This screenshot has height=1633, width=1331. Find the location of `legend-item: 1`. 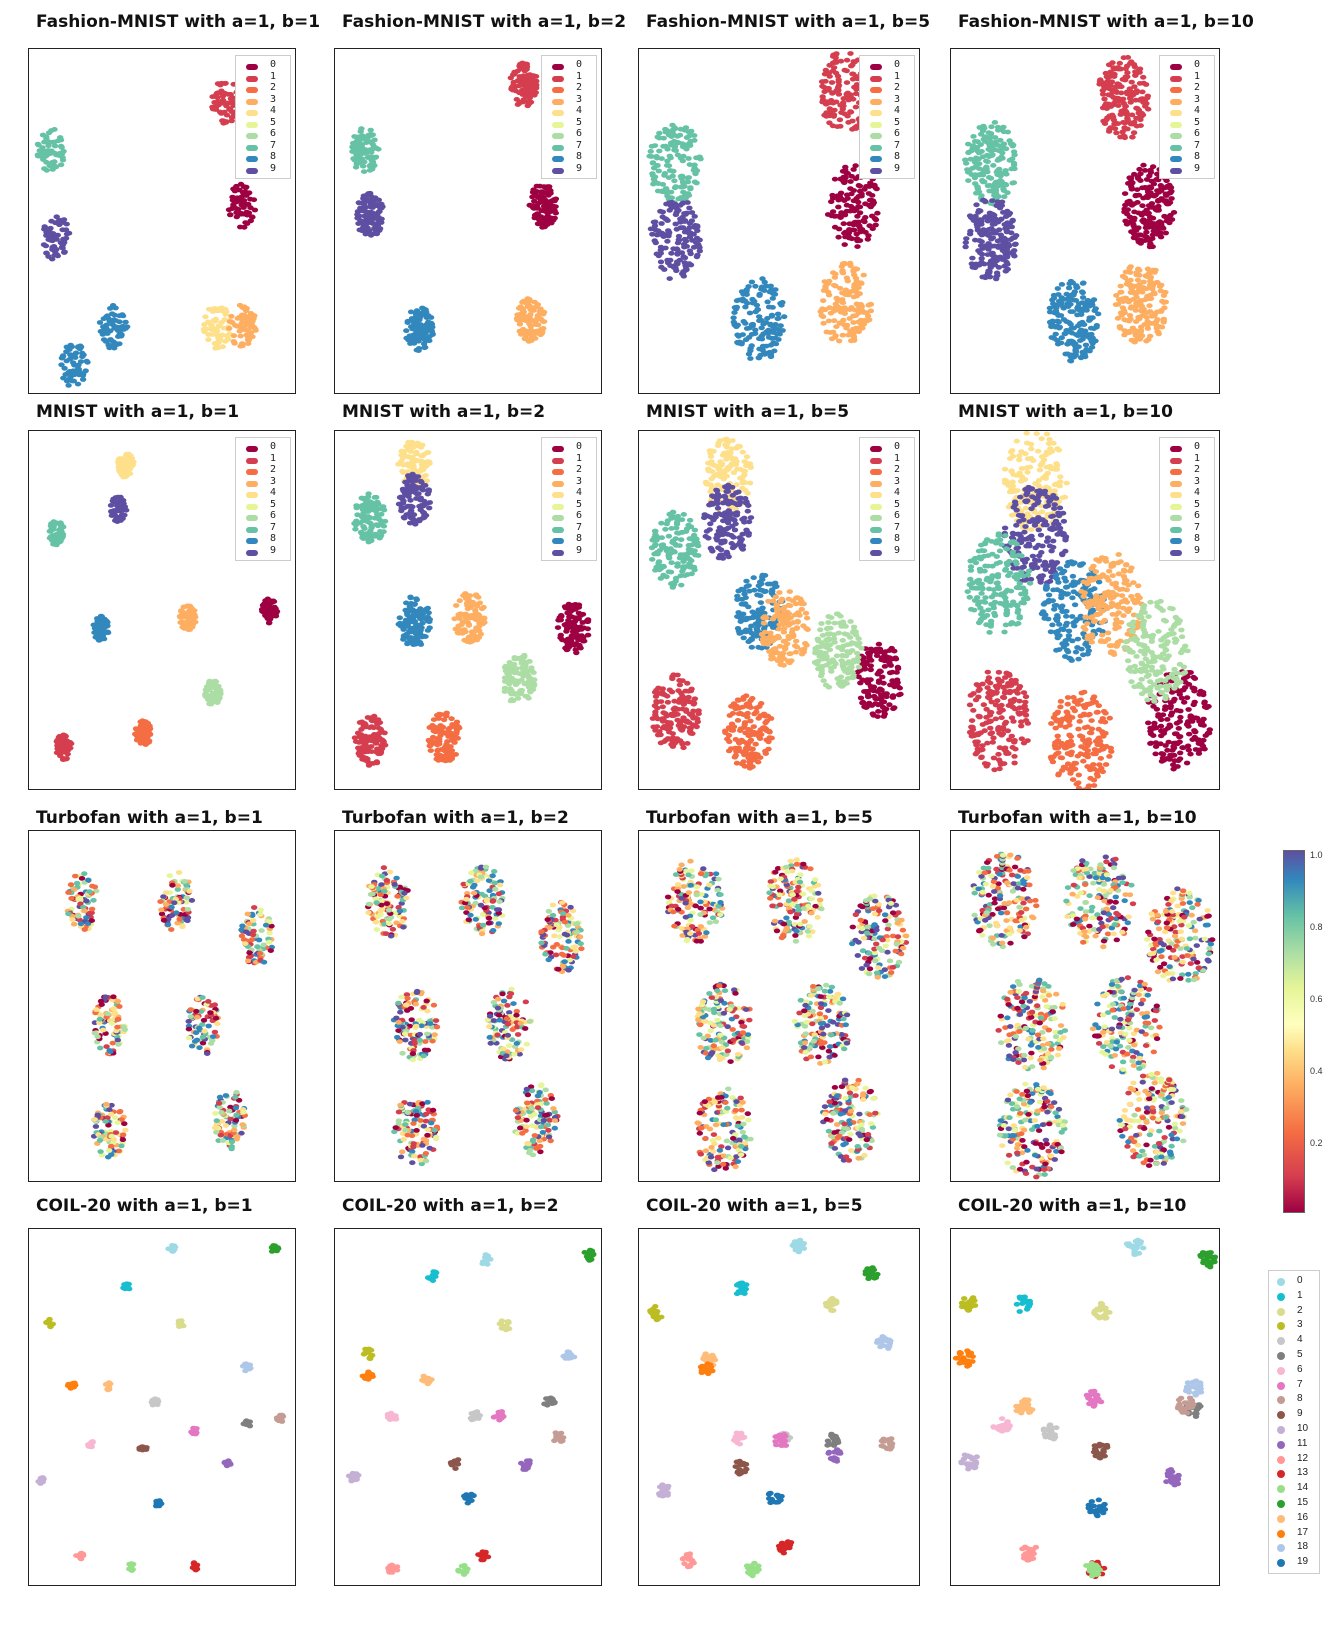

legend-item: 1 is located at coordinates (263, 78).